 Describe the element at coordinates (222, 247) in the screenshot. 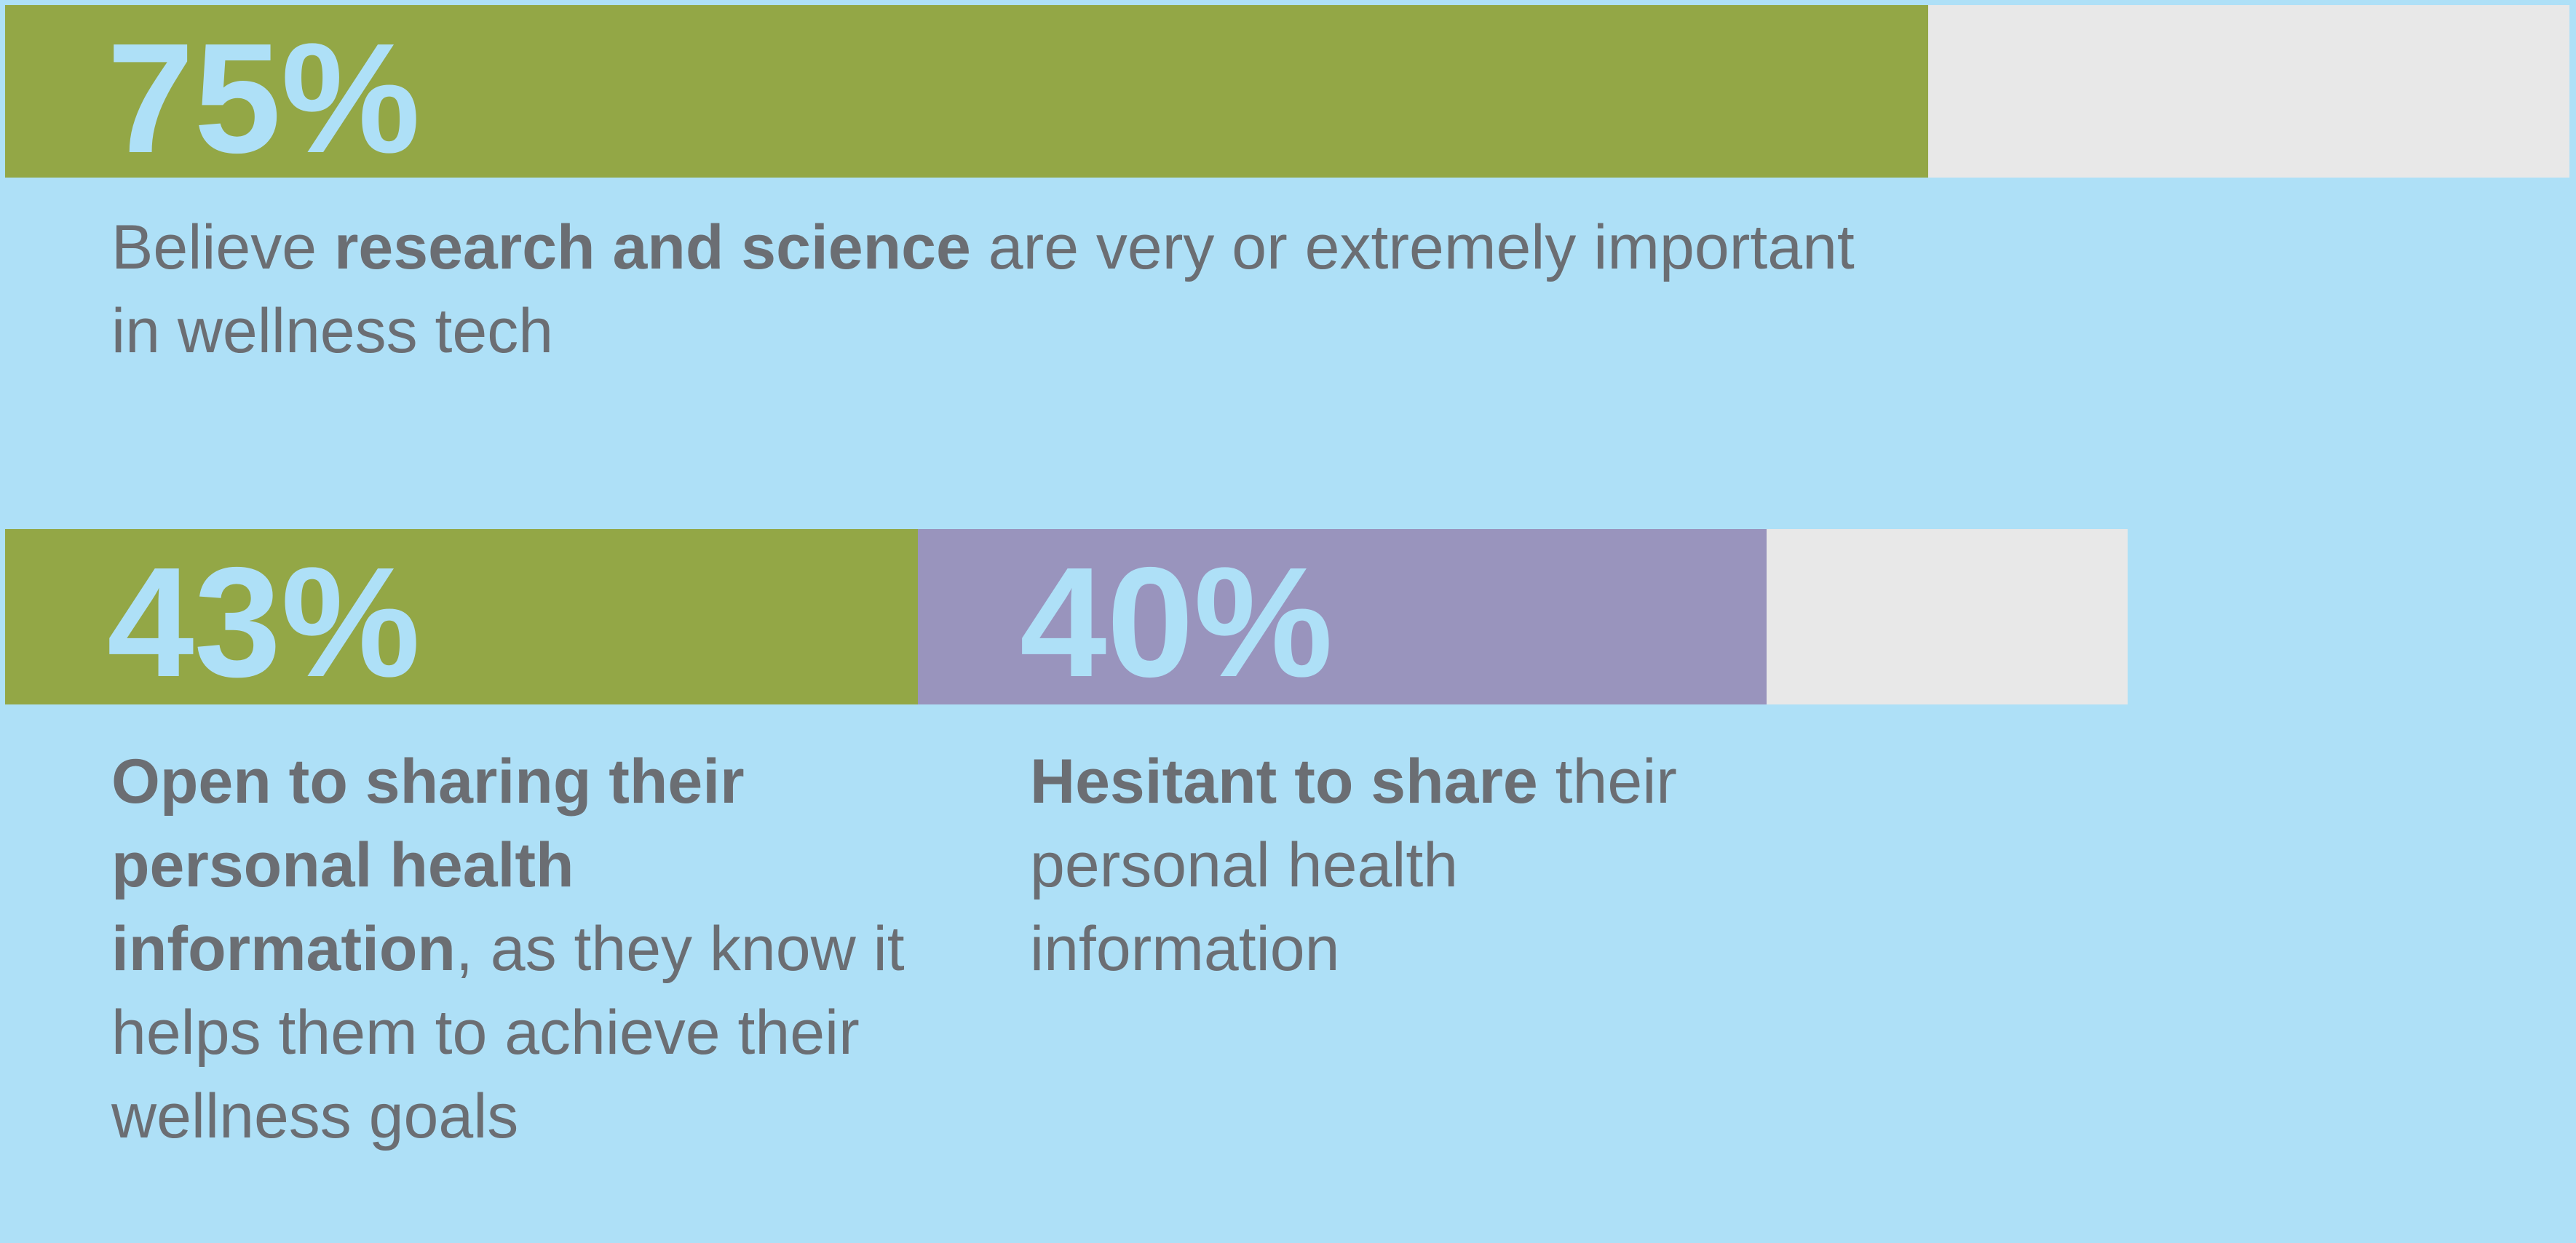

I see `caption-text: Believe` at that location.